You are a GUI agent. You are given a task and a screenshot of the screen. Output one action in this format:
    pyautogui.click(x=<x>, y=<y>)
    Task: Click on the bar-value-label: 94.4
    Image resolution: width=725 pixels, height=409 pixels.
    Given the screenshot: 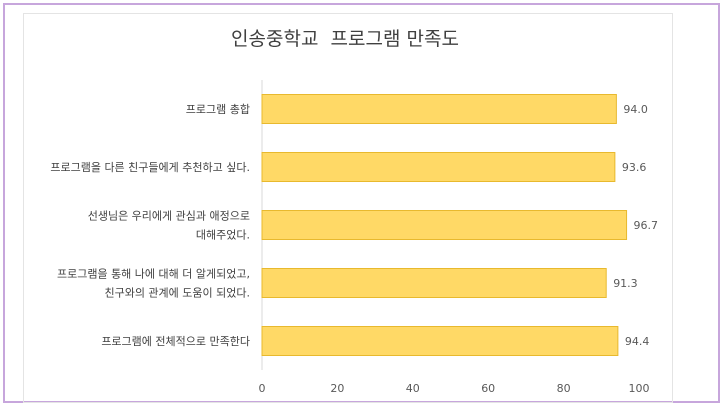 What is the action you would take?
    pyautogui.click(x=637, y=341)
    